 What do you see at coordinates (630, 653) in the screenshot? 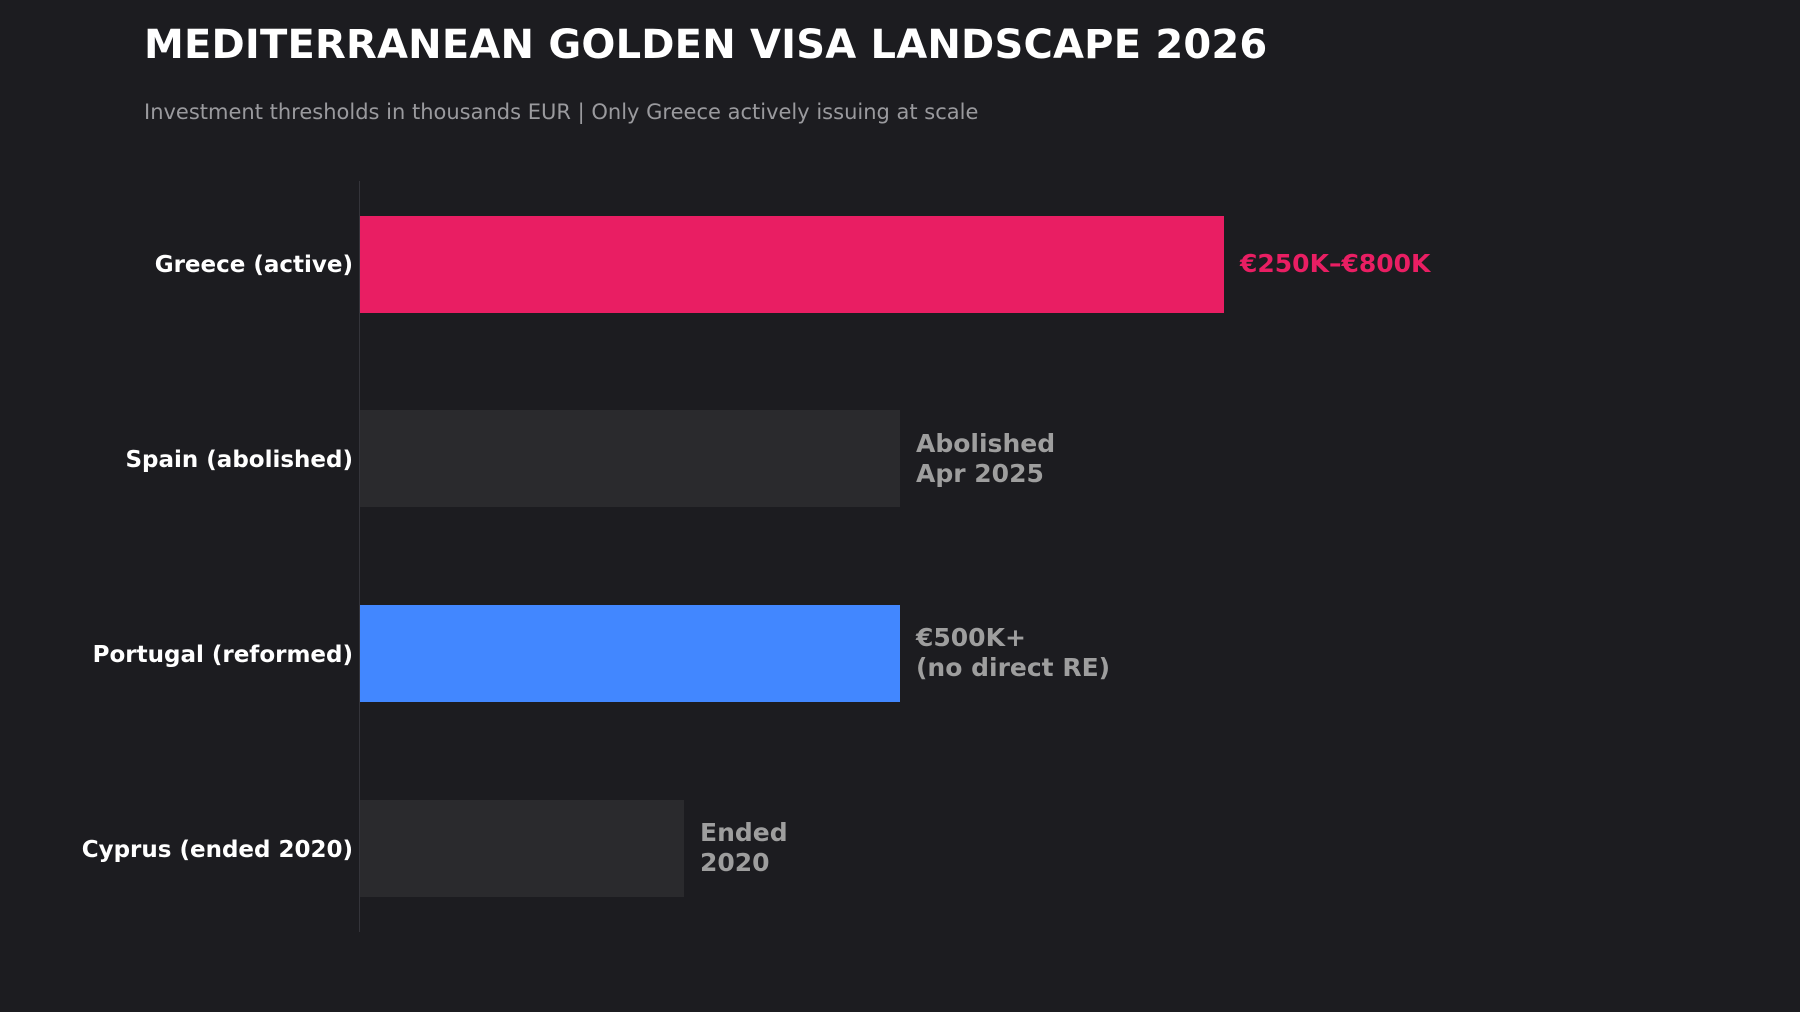
I see `bar-portugal` at bounding box center [630, 653].